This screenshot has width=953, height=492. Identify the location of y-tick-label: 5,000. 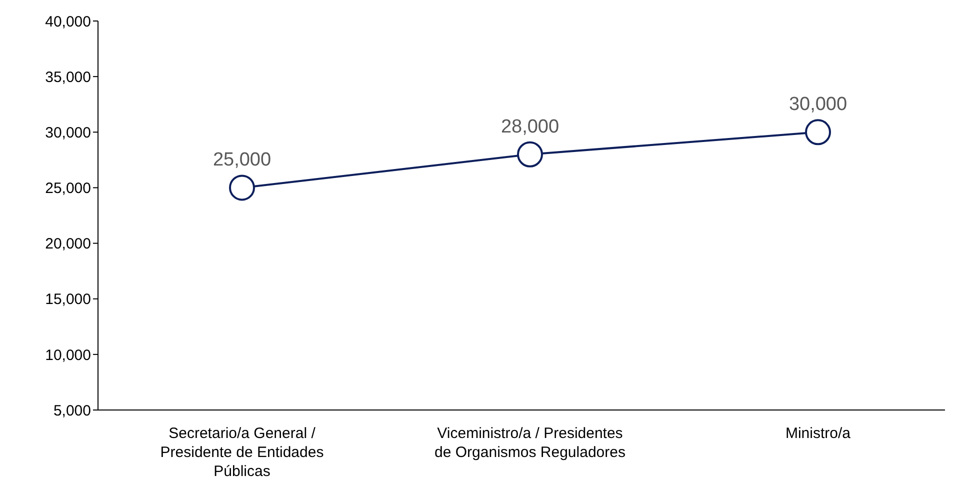
(72, 411).